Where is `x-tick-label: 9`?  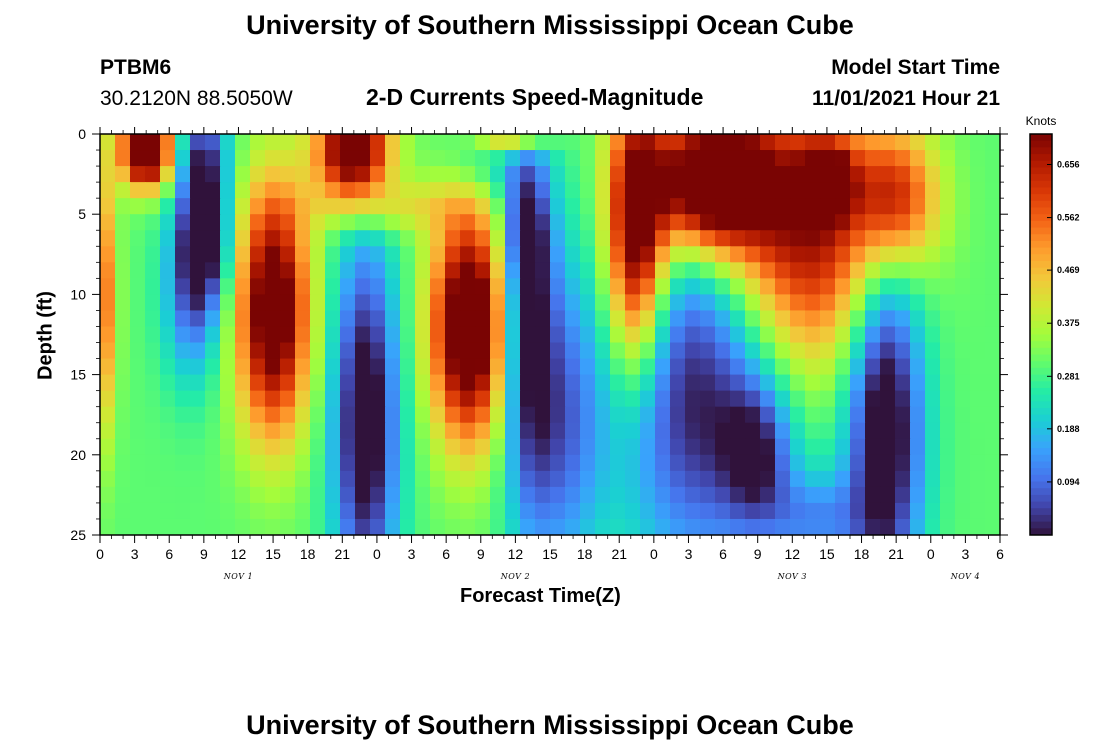 x-tick-label: 9 is located at coordinates (481, 554).